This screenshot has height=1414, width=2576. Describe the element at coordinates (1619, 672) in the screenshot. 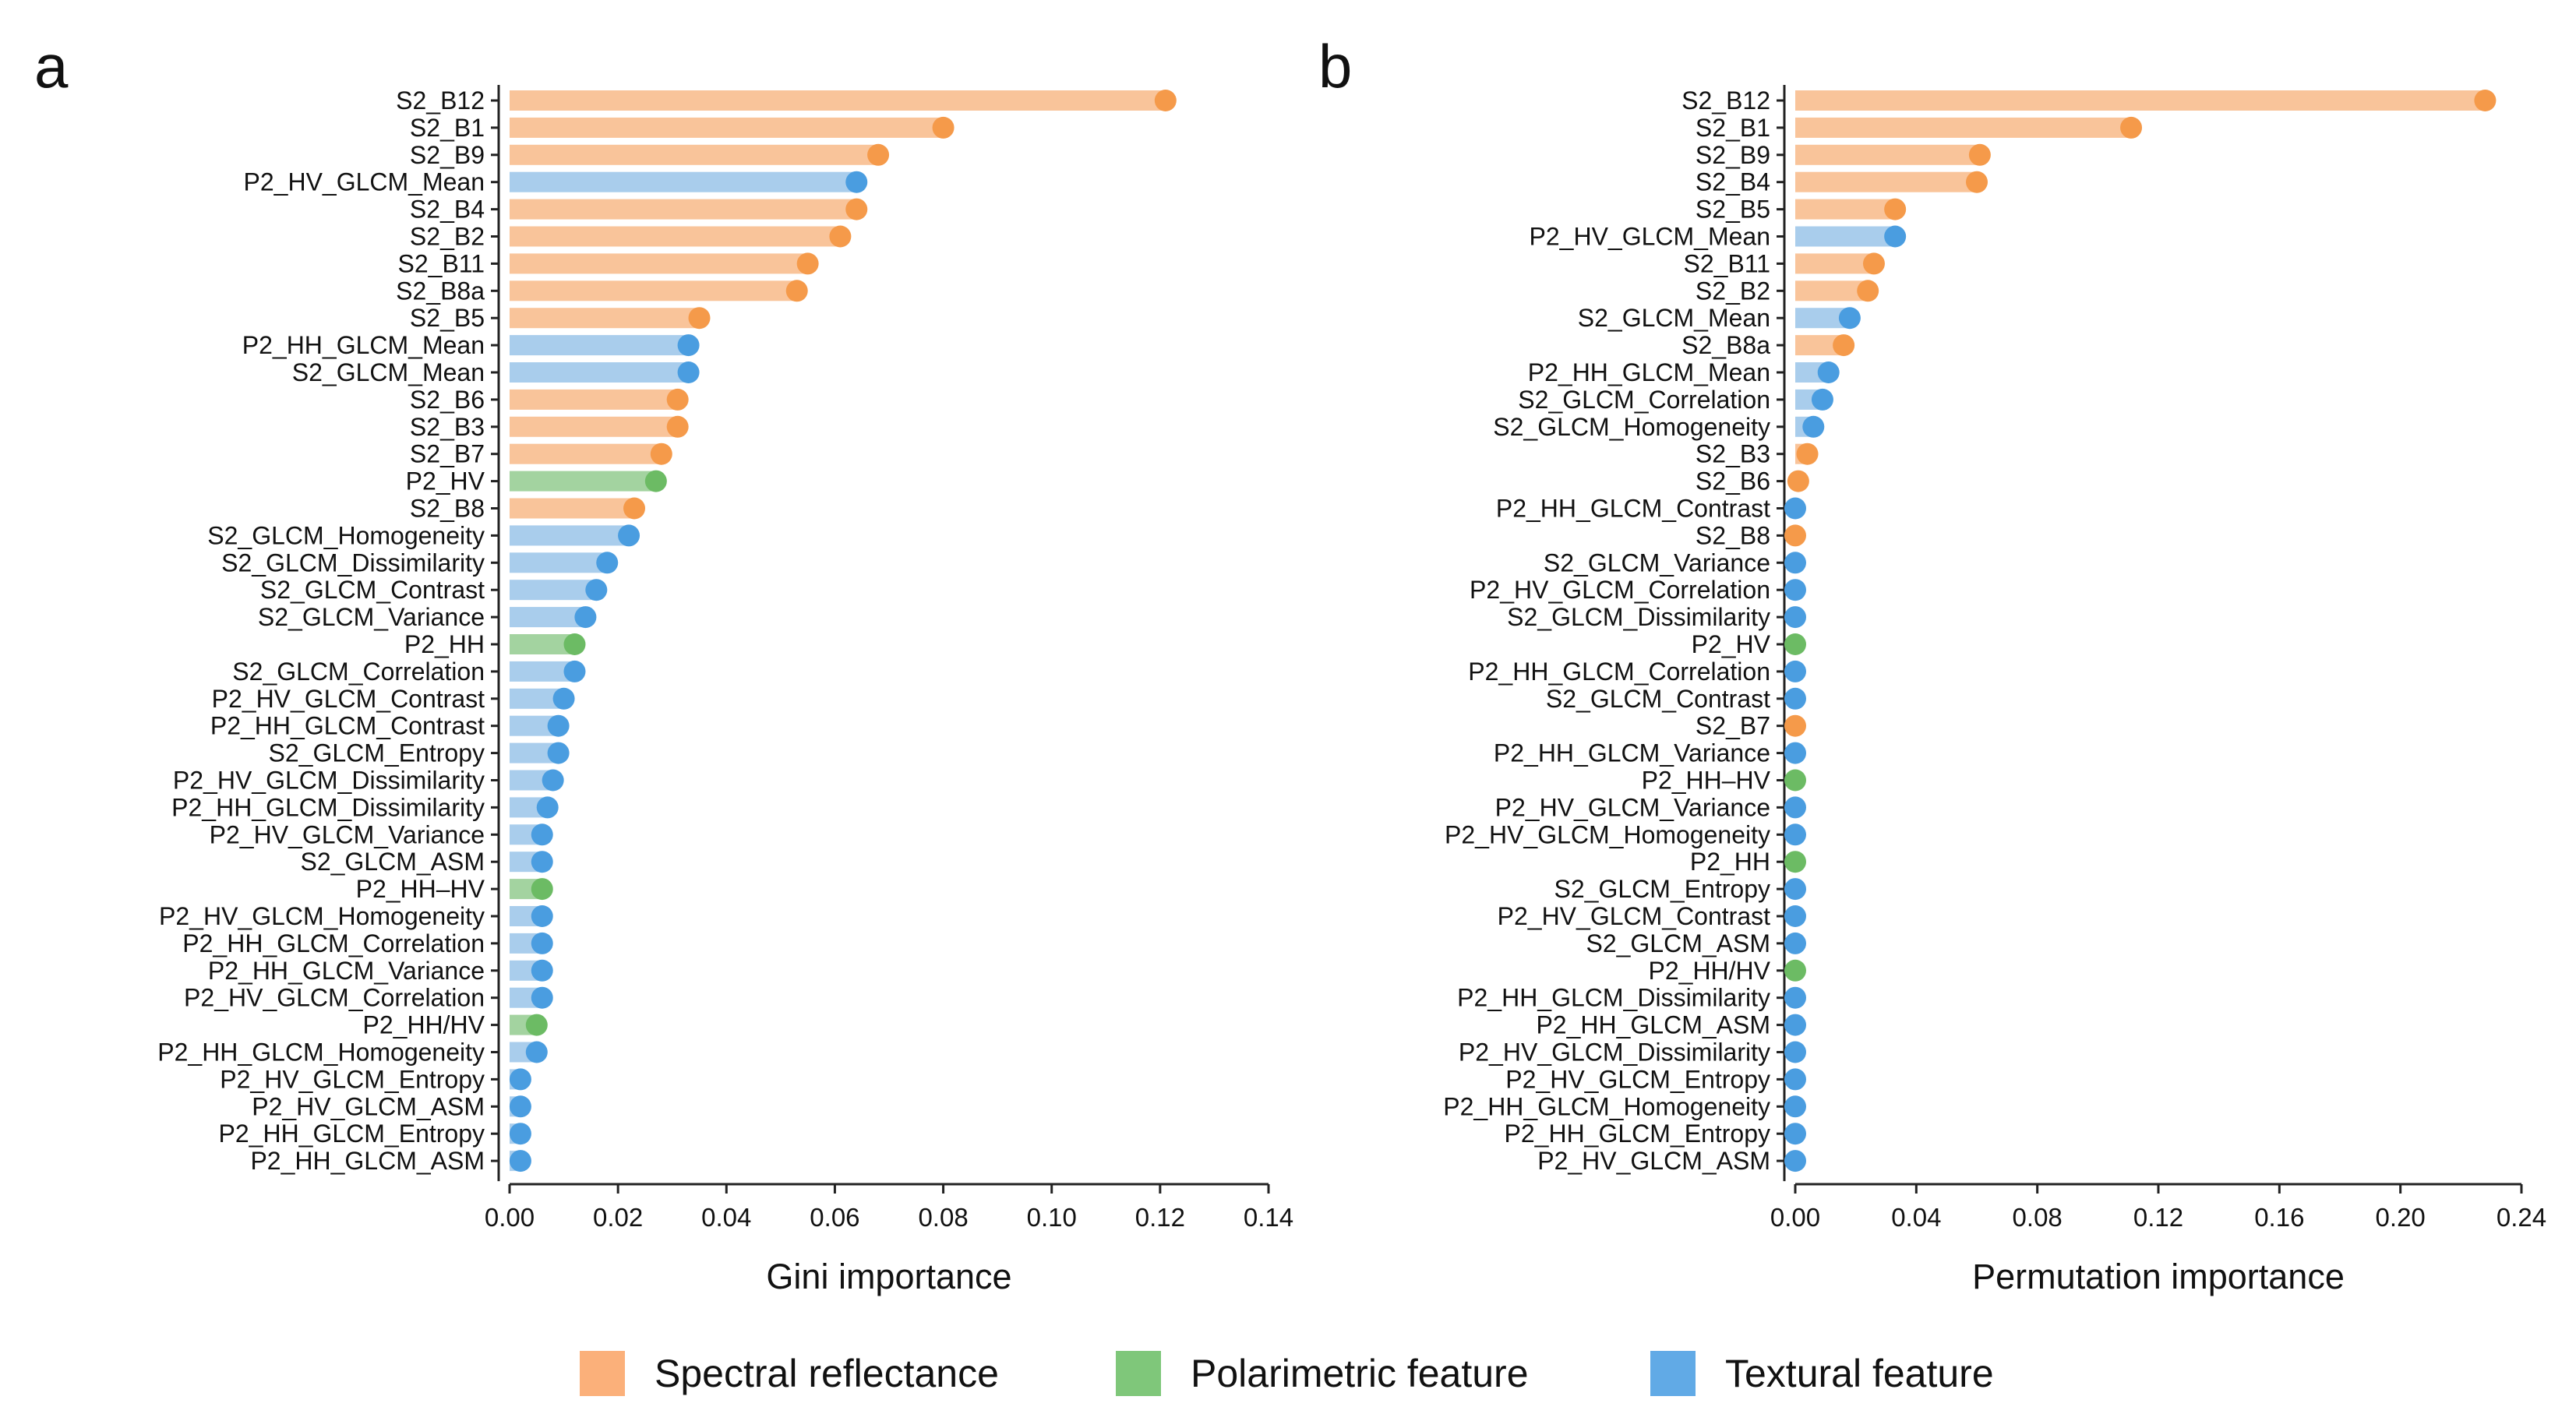

I see `category-label: P2_HH_GLCM_Correlation` at that location.